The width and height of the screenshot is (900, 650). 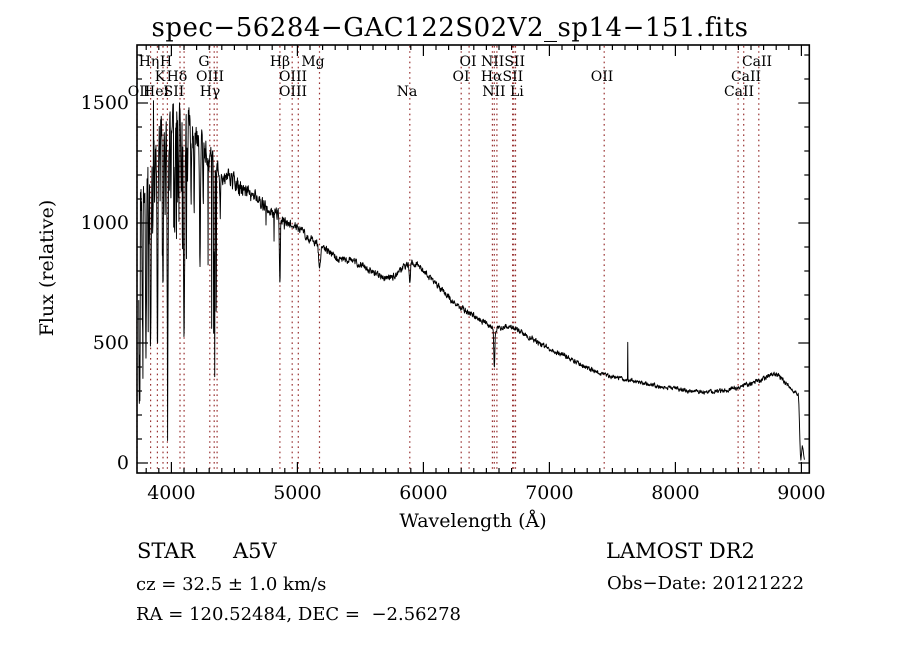 What do you see at coordinates (801, 493) in the screenshot?
I see `x-tick-label: 9000` at bounding box center [801, 493].